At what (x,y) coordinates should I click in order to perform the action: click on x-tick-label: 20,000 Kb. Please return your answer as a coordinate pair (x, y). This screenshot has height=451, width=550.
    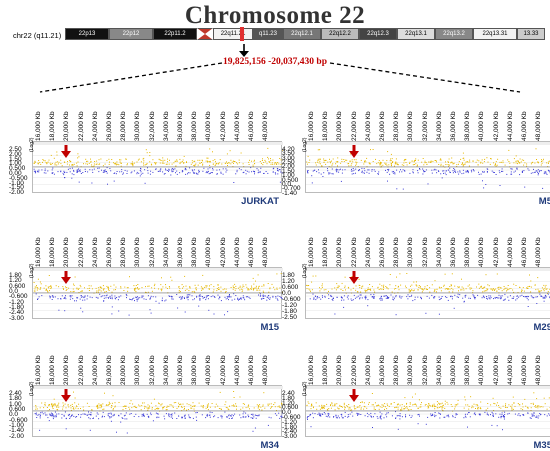
    Looking at the image, I should click on (340, 370).